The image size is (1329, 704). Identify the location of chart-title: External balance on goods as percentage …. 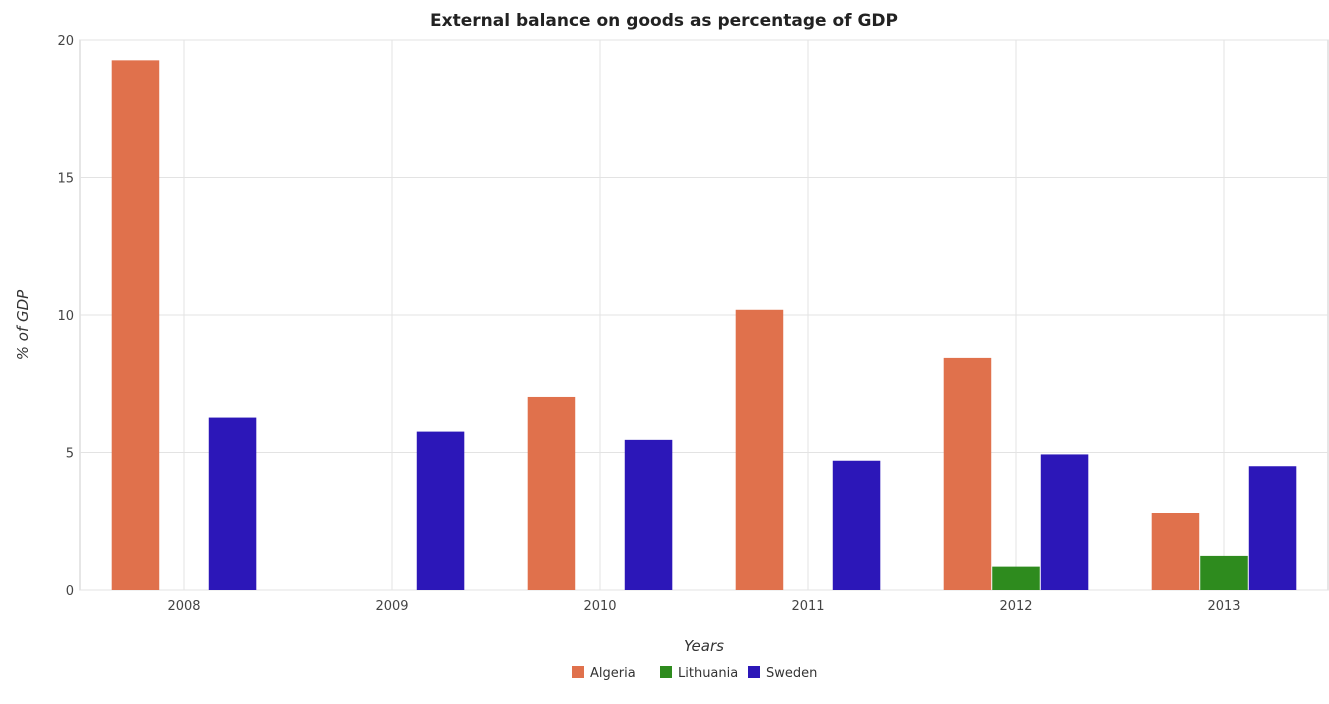
(664, 21).